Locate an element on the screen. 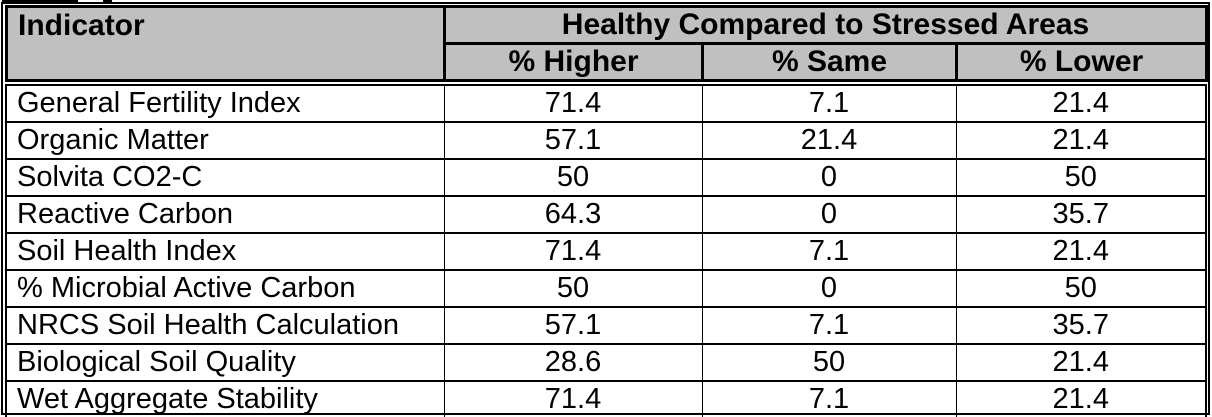 This screenshot has width=1212, height=417. column-header-indicator: Indicator is located at coordinates (225, 43).